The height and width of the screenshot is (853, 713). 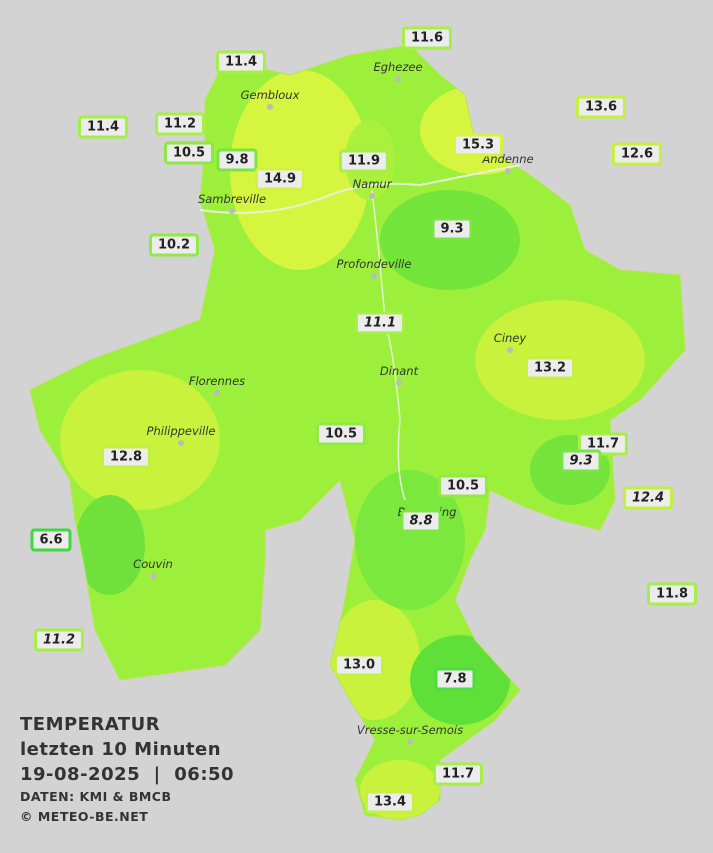 What do you see at coordinates (458, 774) in the screenshot?
I see `station-temperature: 11.7` at bounding box center [458, 774].